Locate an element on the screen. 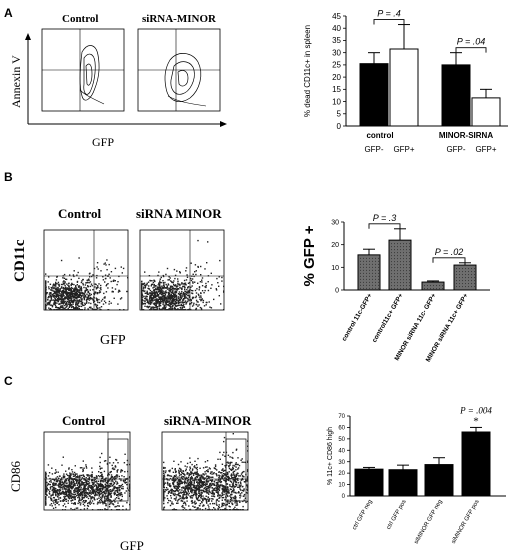 The height and width of the screenshot is (554, 520). y-tick-label: 50 is located at coordinates (341, 440).